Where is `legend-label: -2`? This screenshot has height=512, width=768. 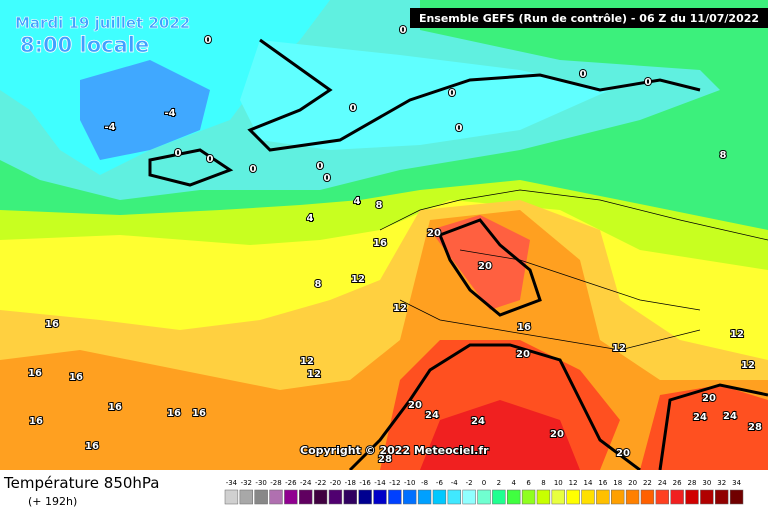
legend-label: -2 is located at coordinates (469, 483).